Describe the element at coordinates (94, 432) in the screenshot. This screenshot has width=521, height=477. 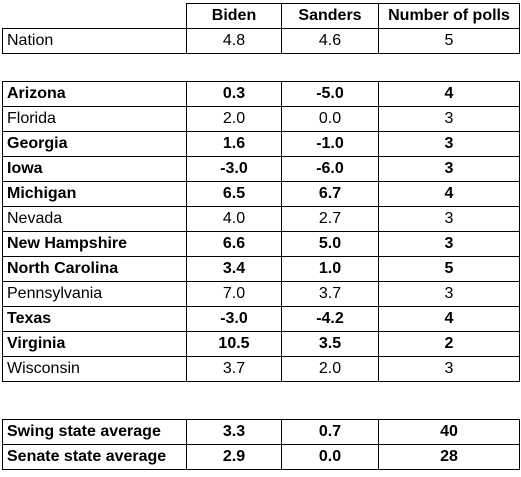
I see `average-name: Swing state average` at that location.